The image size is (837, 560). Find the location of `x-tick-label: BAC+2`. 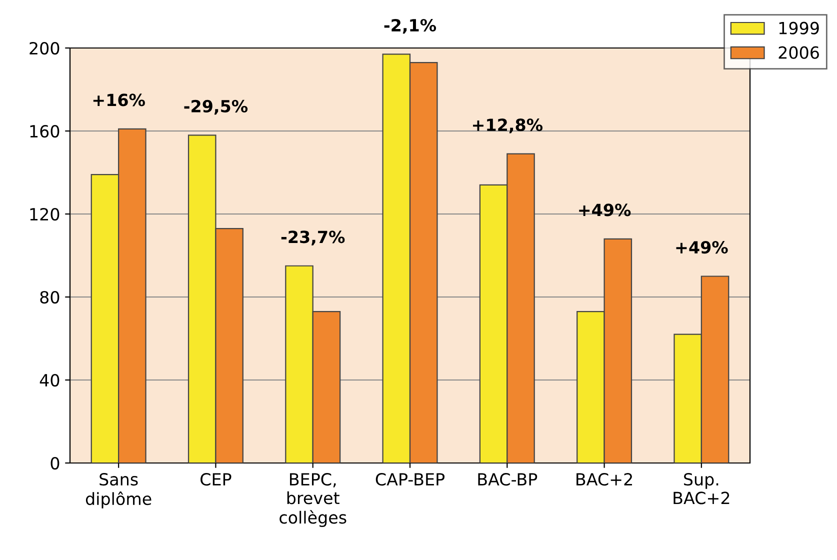

x-tick-label: BAC+2 is located at coordinates (604, 479).